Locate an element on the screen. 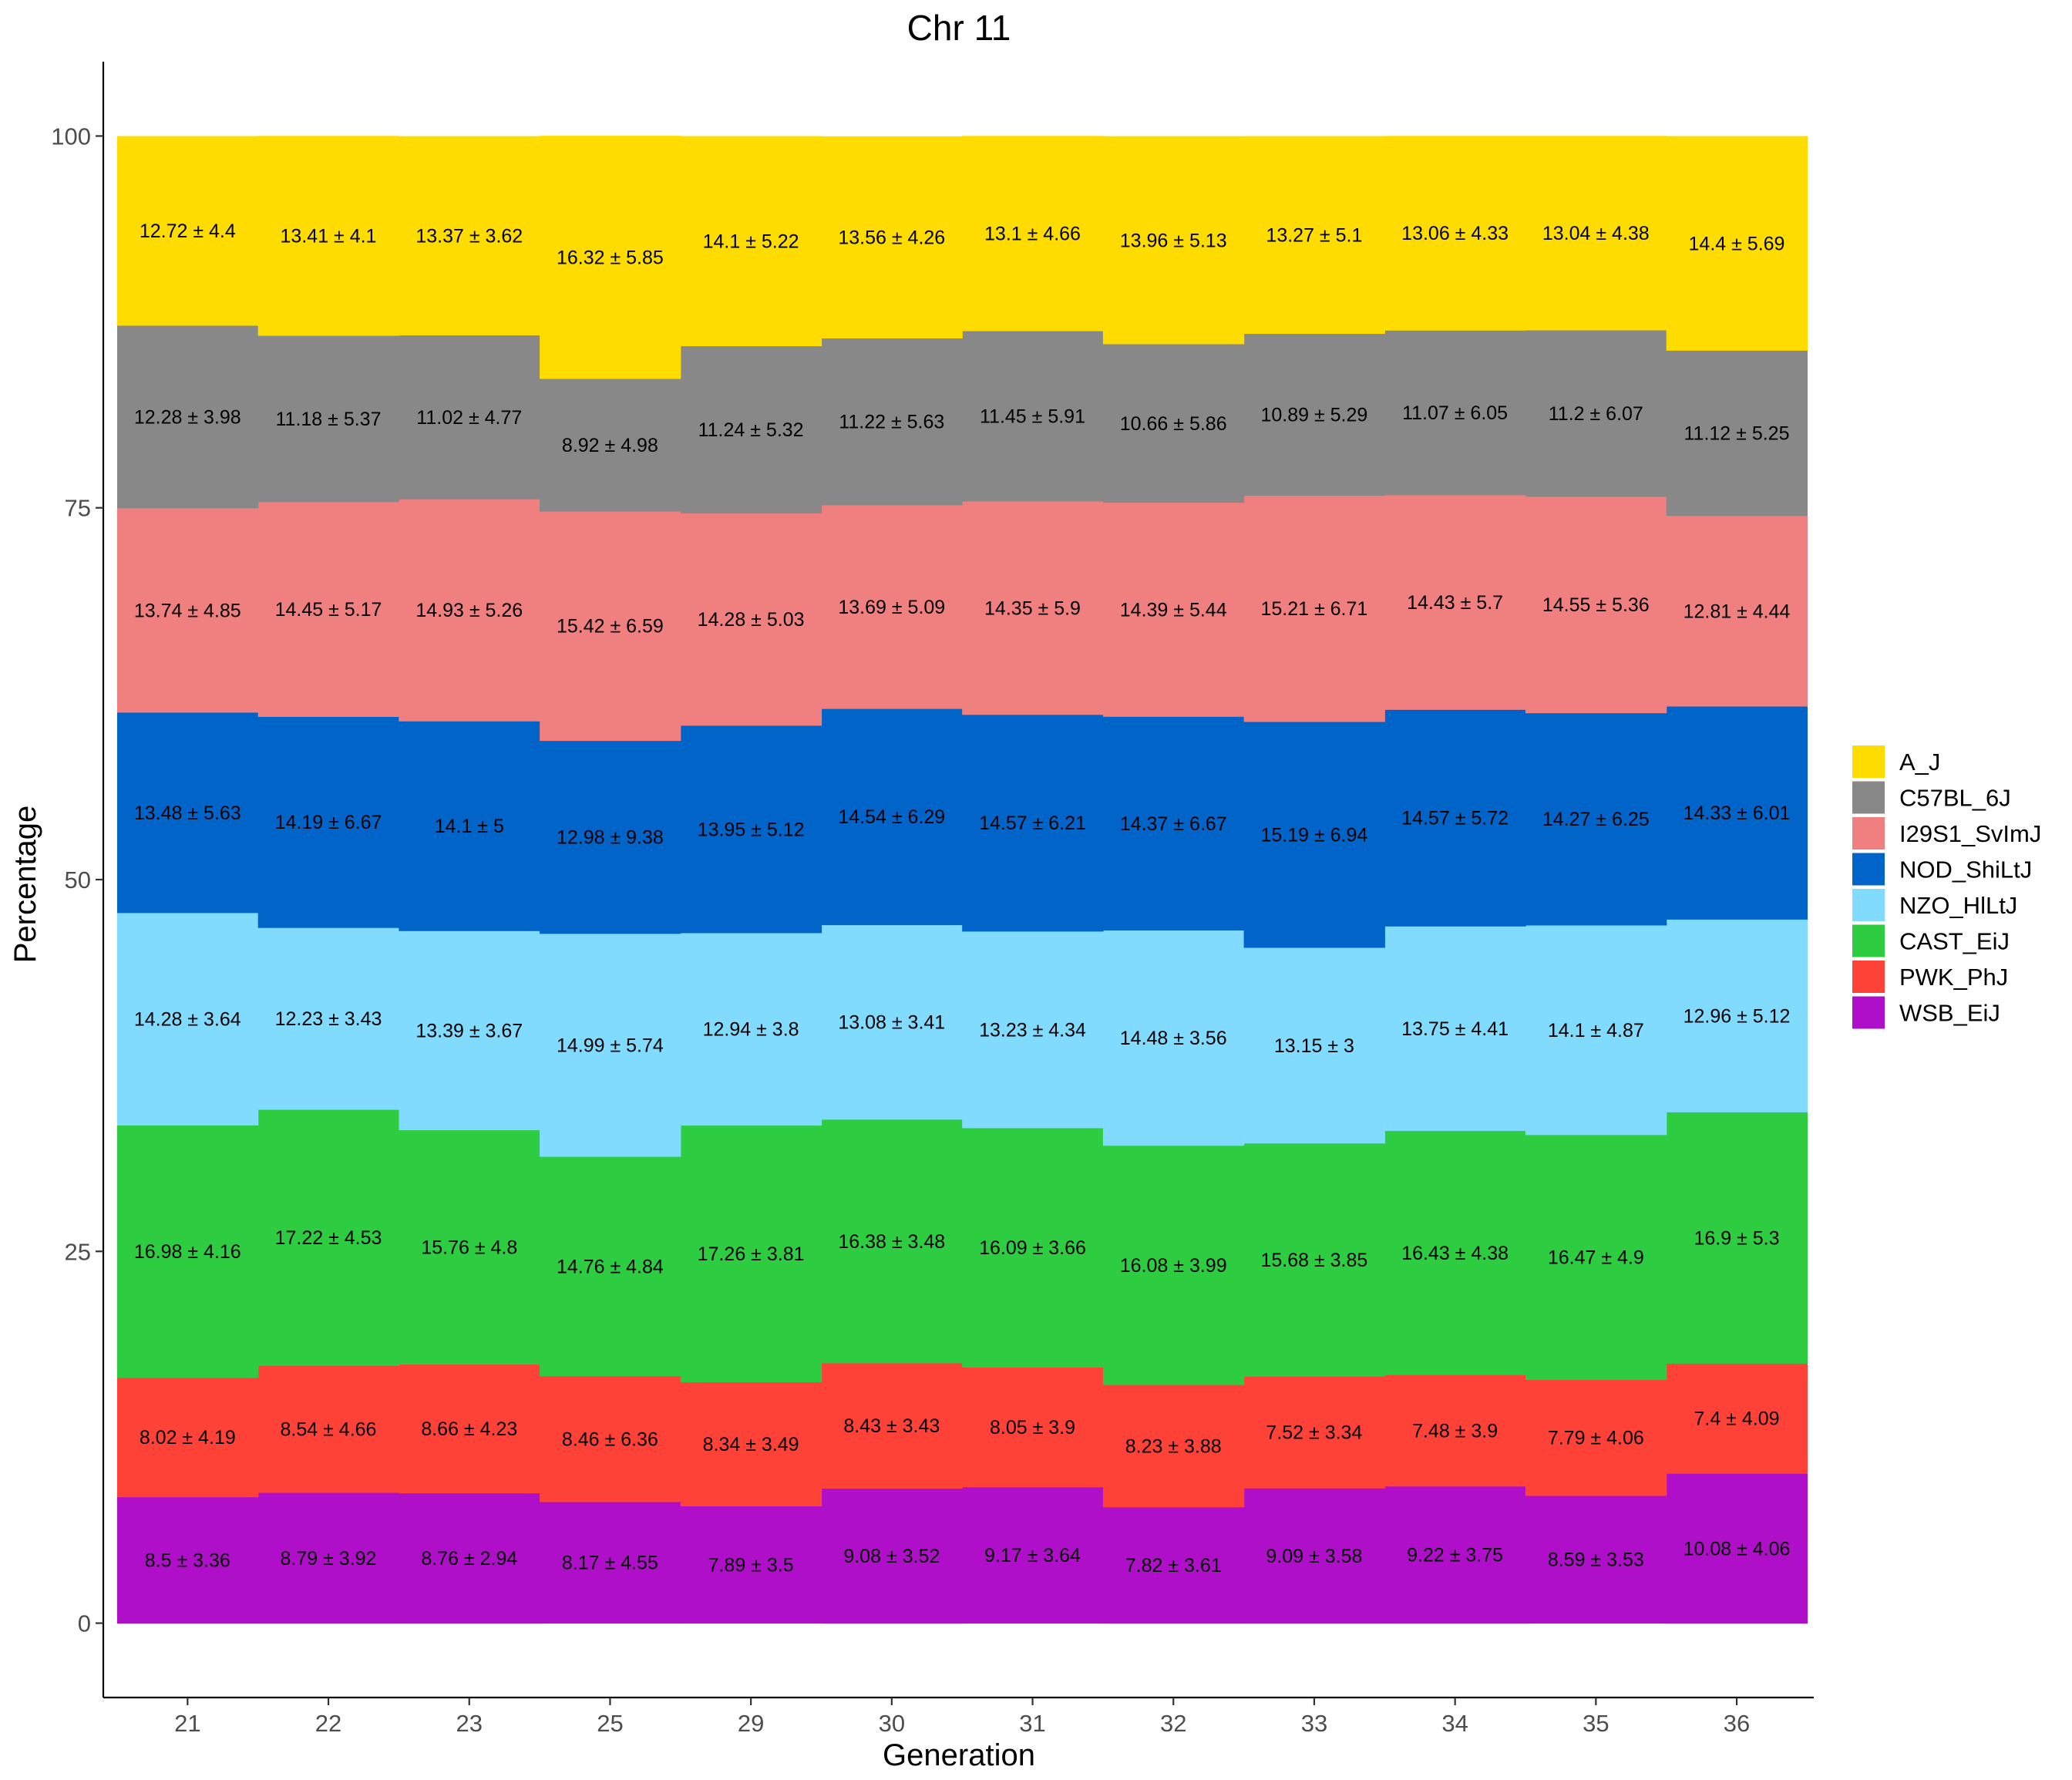 The width and height of the screenshot is (2072, 1780). data-label: 14.1 ± 4.87 is located at coordinates (1596, 1030).